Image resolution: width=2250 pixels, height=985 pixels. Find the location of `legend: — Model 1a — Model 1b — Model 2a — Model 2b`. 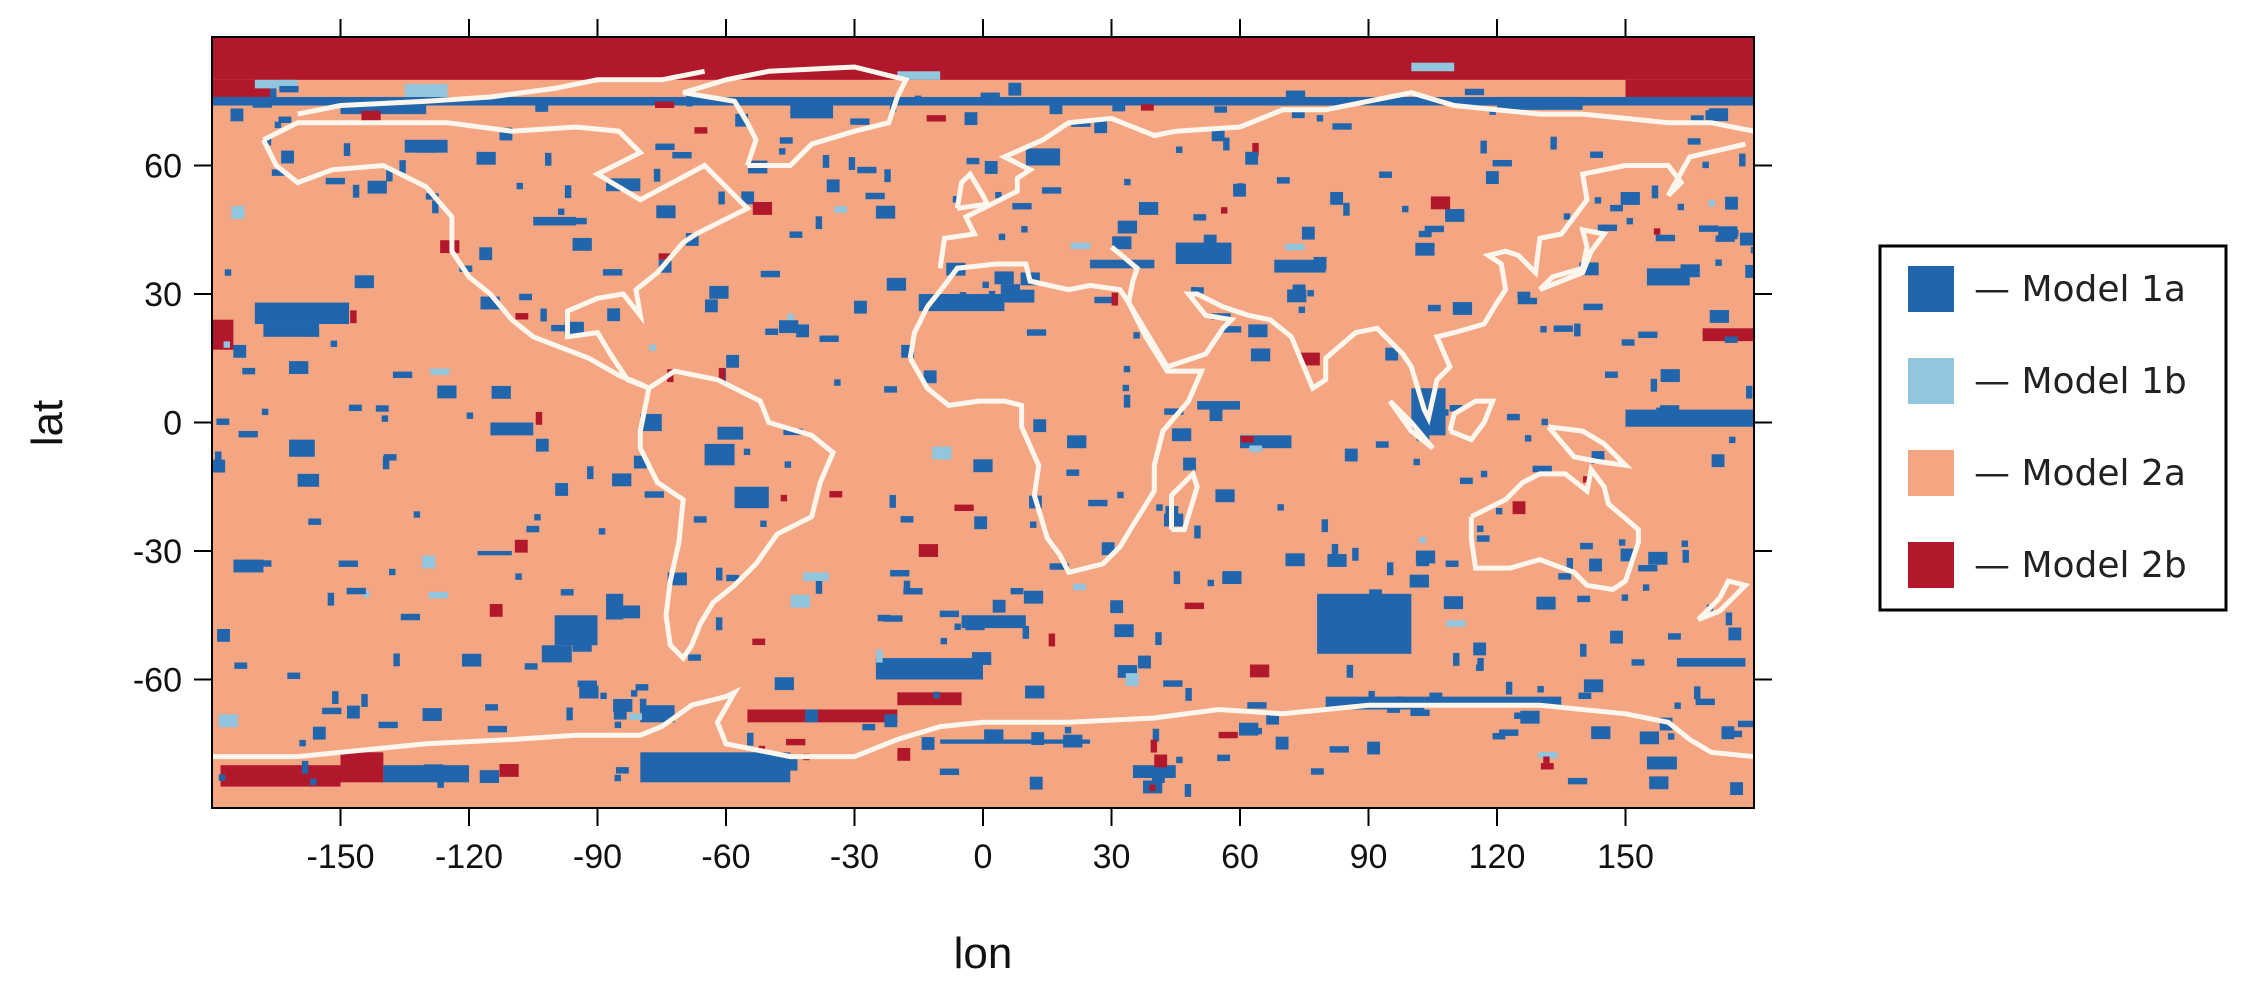

legend: — Model 1a — Model 1b — Model 2a — Model 2b is located at coordinates (2053, 428).